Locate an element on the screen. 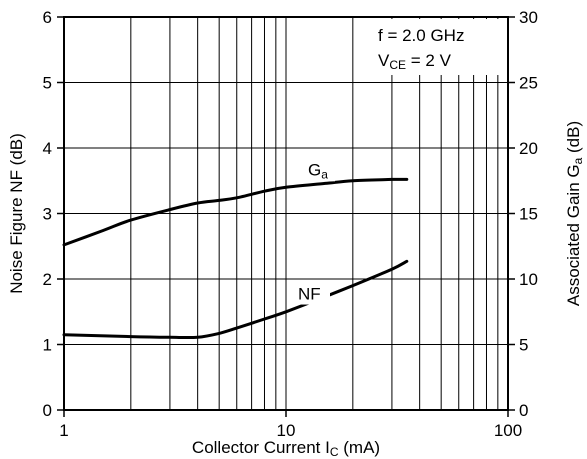 The width and height of the screenshot is (587, 459). y-right-tick-label: 5 is located at coordinates (523, 345).